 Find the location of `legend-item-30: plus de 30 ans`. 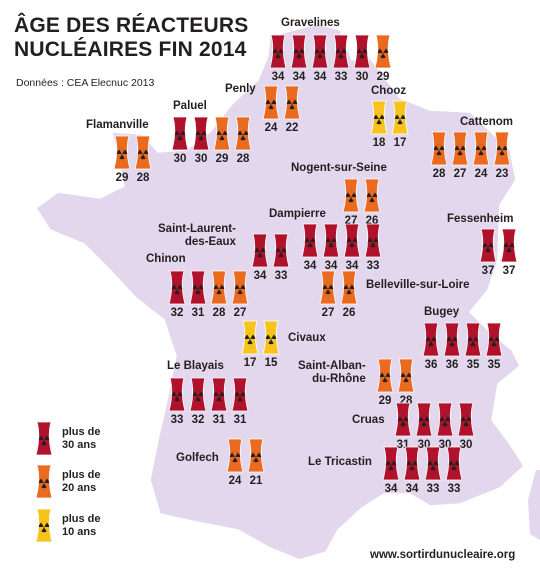

legend-item-30: plus de 30 ans is located at coordinates (78, 438).